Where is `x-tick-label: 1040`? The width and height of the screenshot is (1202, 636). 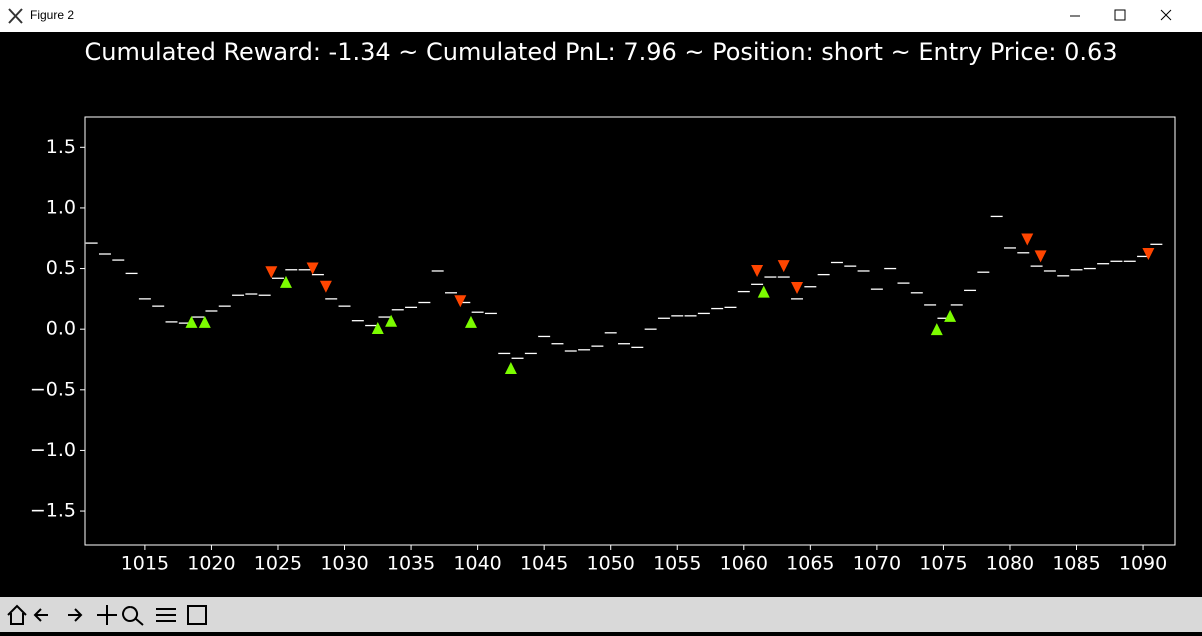
x-tick-label: 1040 is located at coordinates (477, 564).